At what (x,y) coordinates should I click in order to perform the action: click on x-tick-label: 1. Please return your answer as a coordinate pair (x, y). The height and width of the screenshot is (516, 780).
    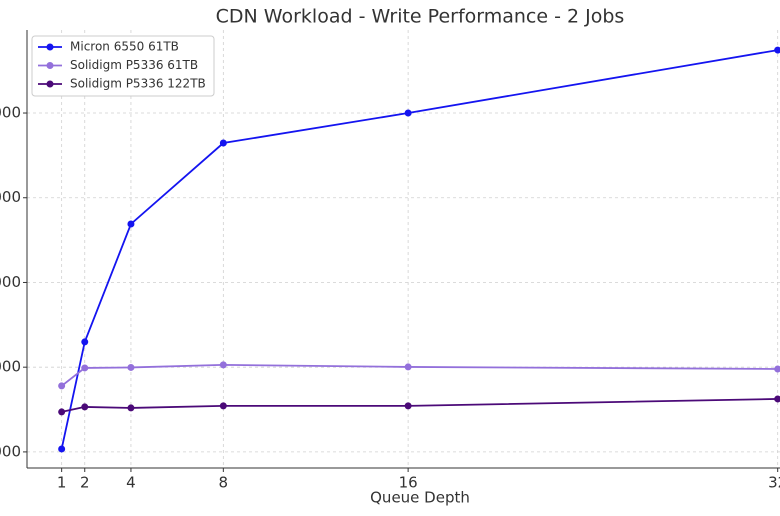
    Looking at the image, I should click on (62, 483).